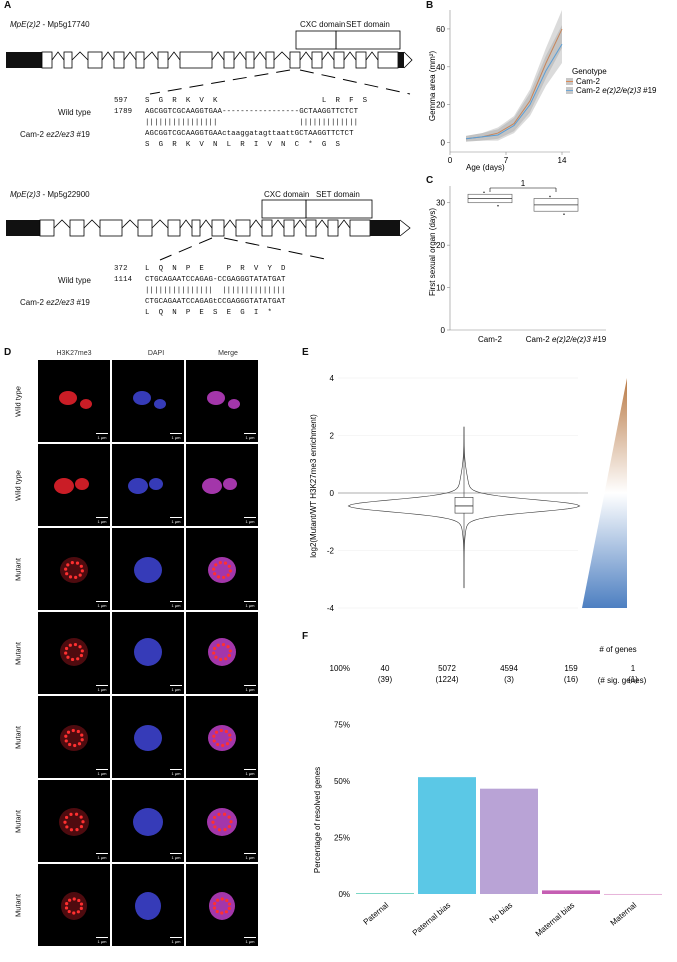  I want to click on gene2-title: MpE(z)3 - Mp5g22900, so click(50, 194).